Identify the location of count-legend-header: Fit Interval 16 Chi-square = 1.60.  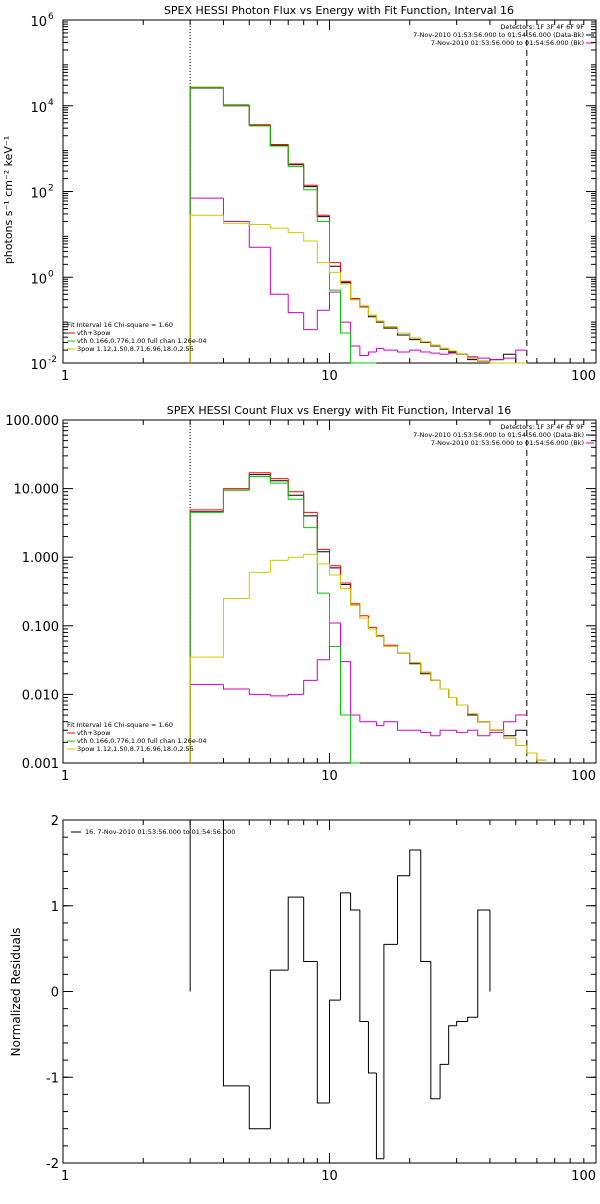
(120, 725).